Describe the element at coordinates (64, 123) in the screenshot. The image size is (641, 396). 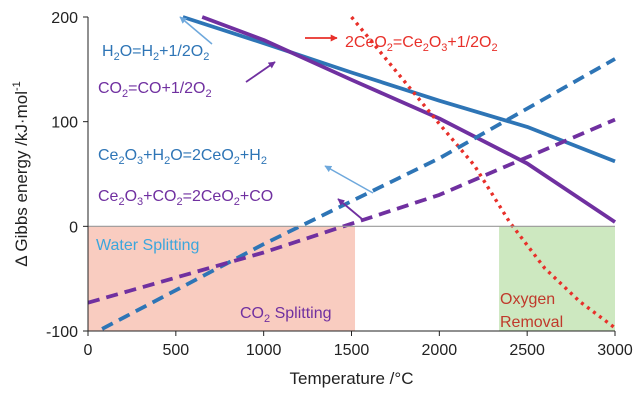
I see `y-tick-label: 100` at that location.